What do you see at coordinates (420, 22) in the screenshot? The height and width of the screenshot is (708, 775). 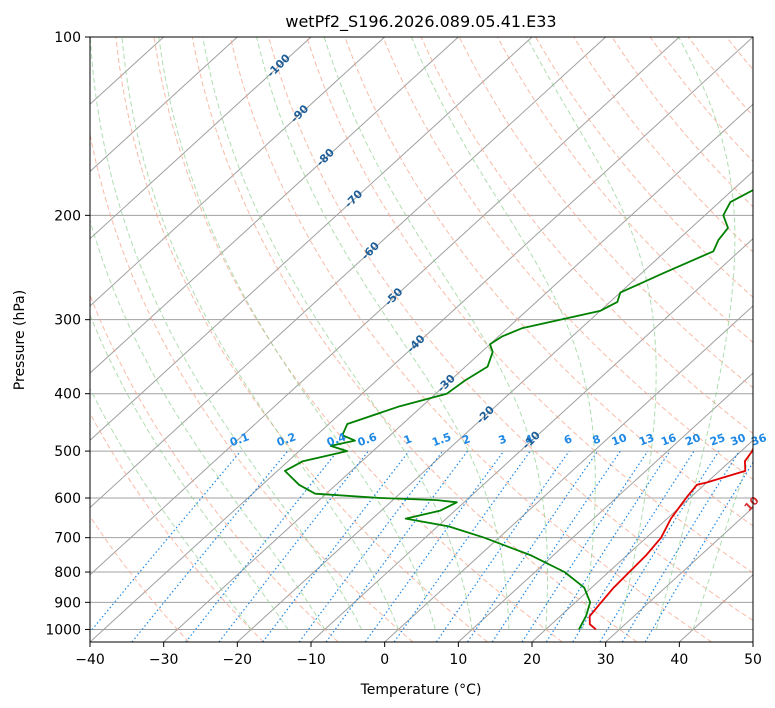 I see `chart-title: wetPf2_S196.2026.089.05.41.E33` at bounding box center [420, 22].